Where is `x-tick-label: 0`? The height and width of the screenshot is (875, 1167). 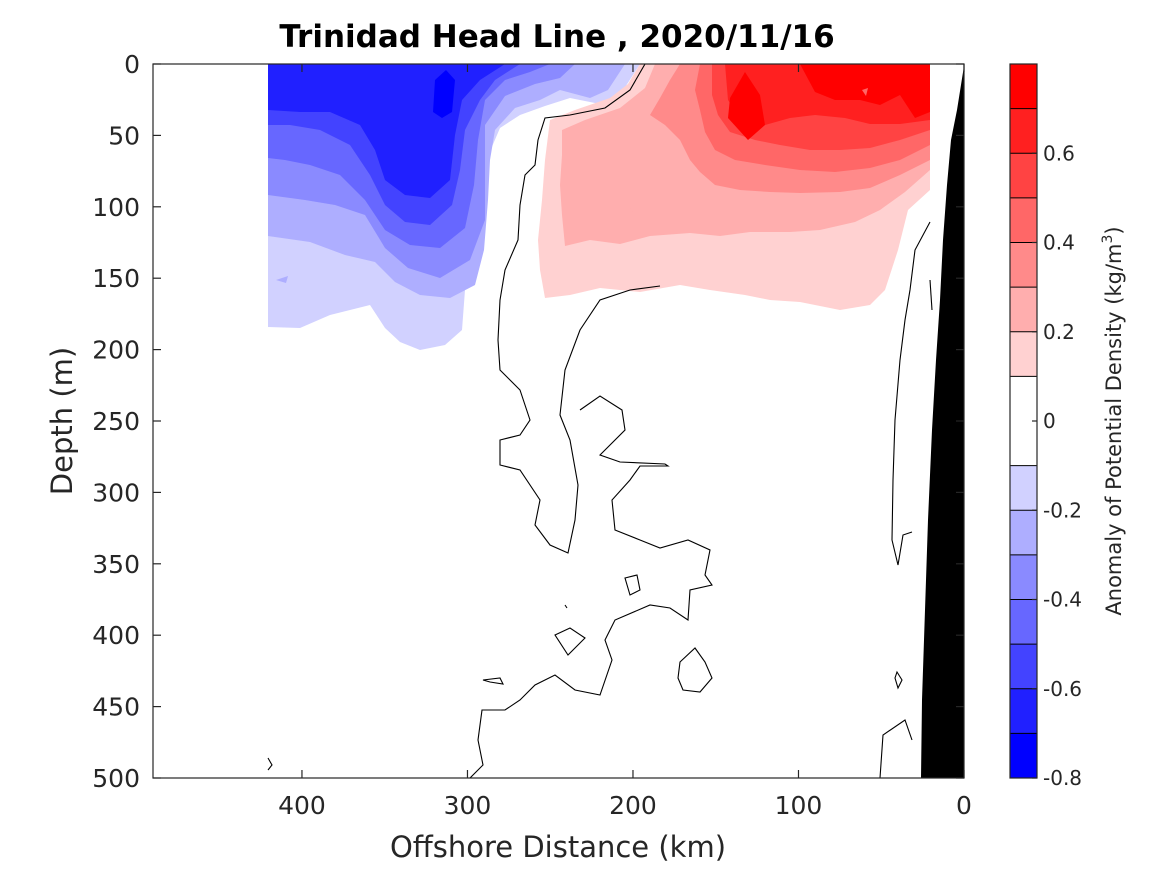 x-tick-label: 0 is located at coordinates (964, 805).